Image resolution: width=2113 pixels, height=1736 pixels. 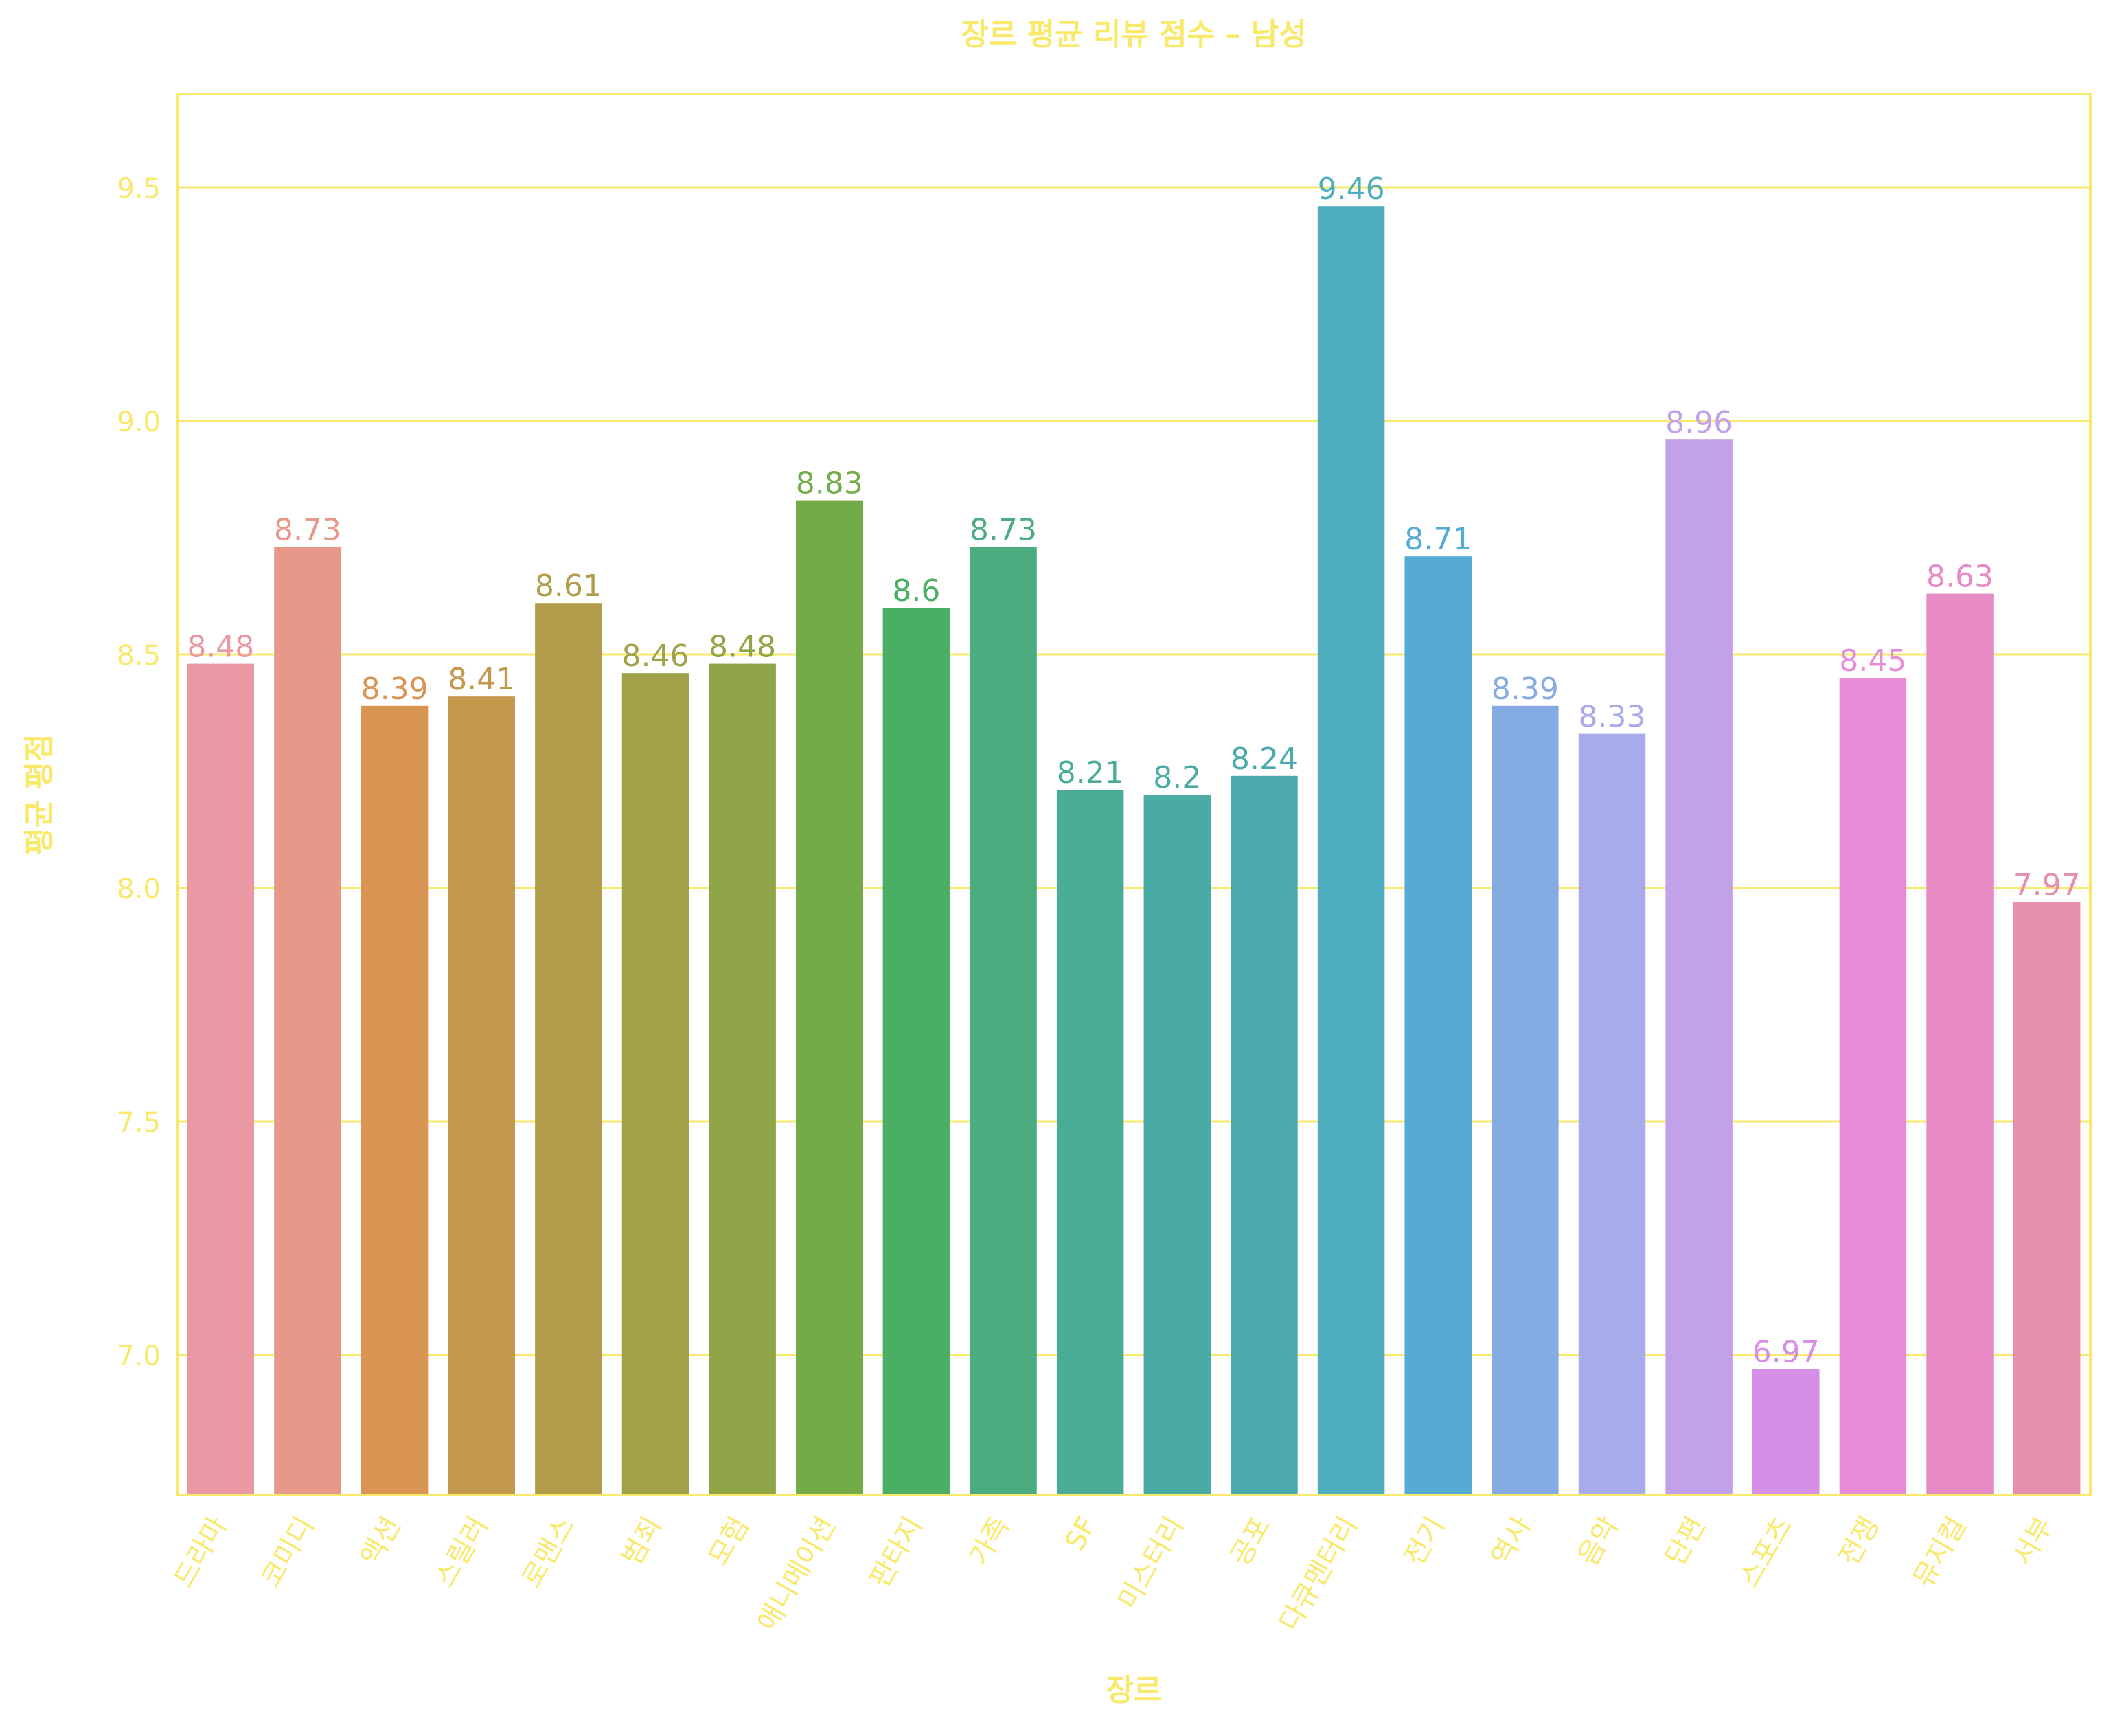 I want to click on y-tick-label: 8.0, so click(x=139, y=889).